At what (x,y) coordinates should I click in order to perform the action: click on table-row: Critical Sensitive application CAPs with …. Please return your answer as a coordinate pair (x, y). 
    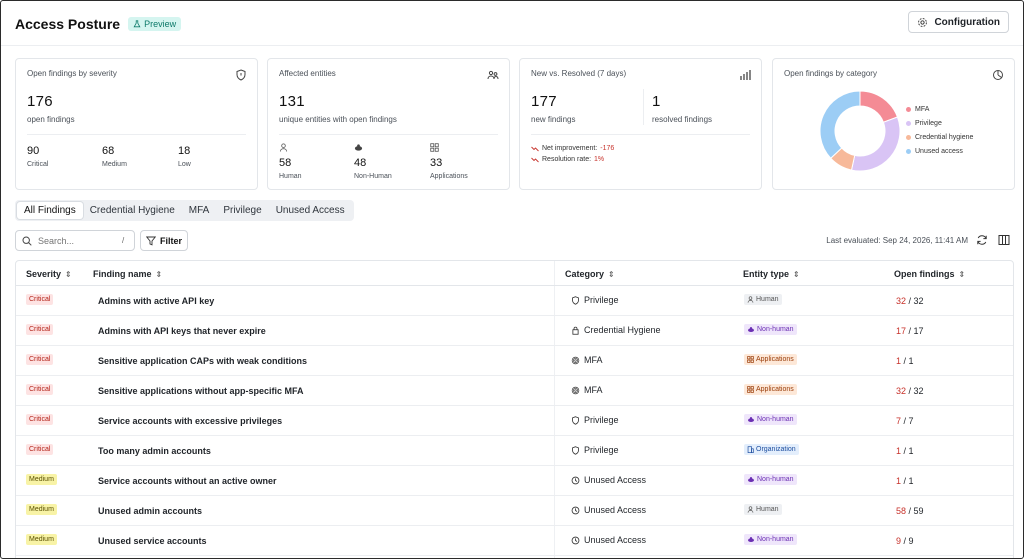
    Looking at the image, I should click on (514, 361).